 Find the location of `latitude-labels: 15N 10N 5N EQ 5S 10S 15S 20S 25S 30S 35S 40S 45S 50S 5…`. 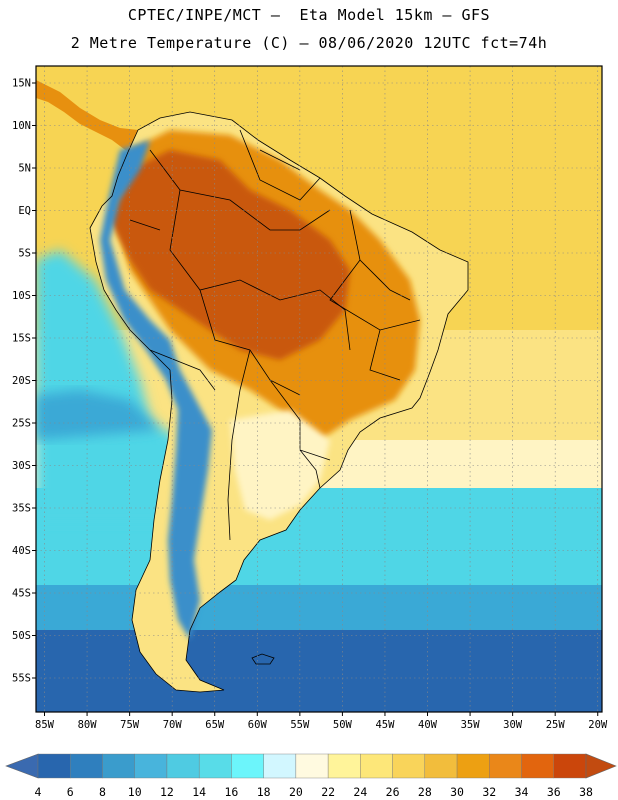

latitude-labels: 15N 10N 5N EQ 5S 10S 15S 20S 25S 30S 35S 40S 45S 50S 5… is located at coordinates (21, 381).